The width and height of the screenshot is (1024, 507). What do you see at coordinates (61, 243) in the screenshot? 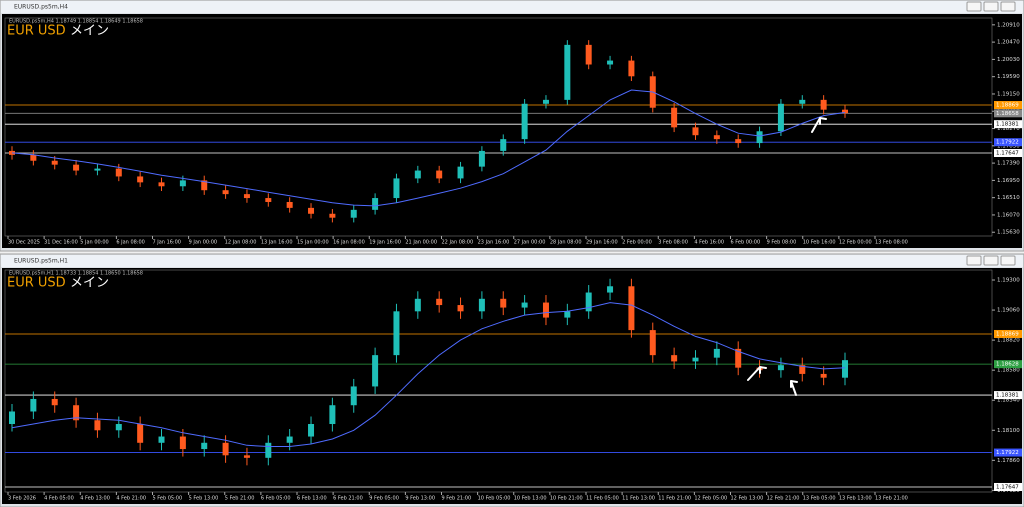
I see `x-tick-label: 31 Dec 16:00` at bounding box center [61, 243].